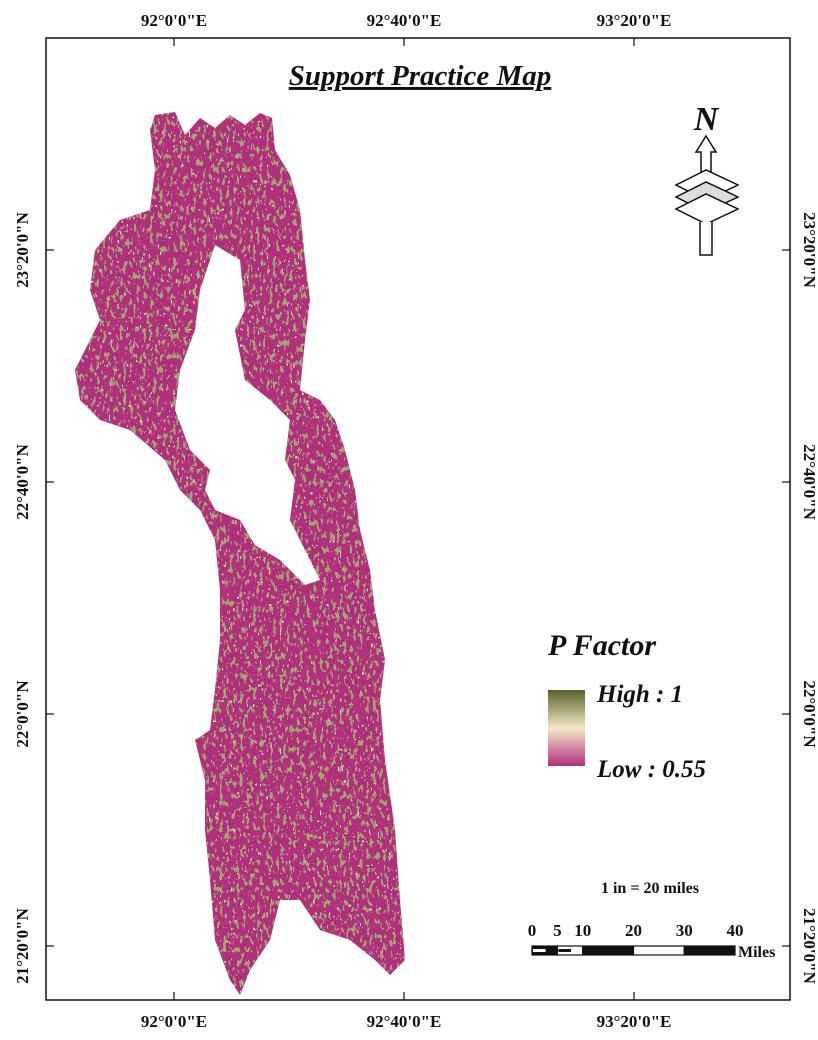 This screenshot has height=1040, width=818. I want to click on scale-tick-label: 20, so click(633, 930).